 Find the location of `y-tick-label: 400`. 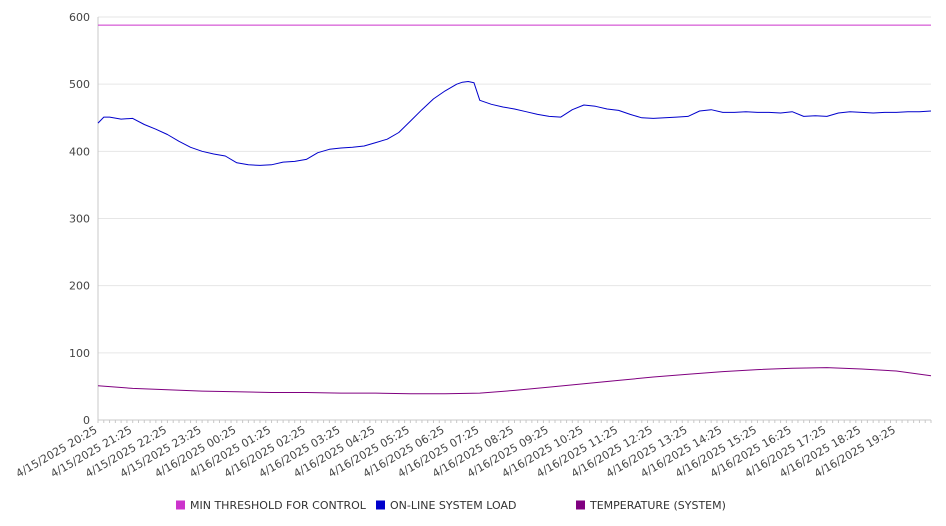

y-tick-label: 400 is located at coordinates (79, 151).